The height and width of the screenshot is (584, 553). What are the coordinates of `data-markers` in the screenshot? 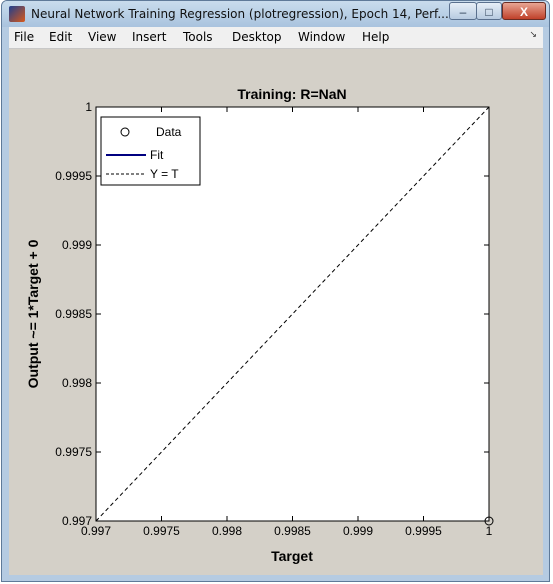 It's located at (489, 521).